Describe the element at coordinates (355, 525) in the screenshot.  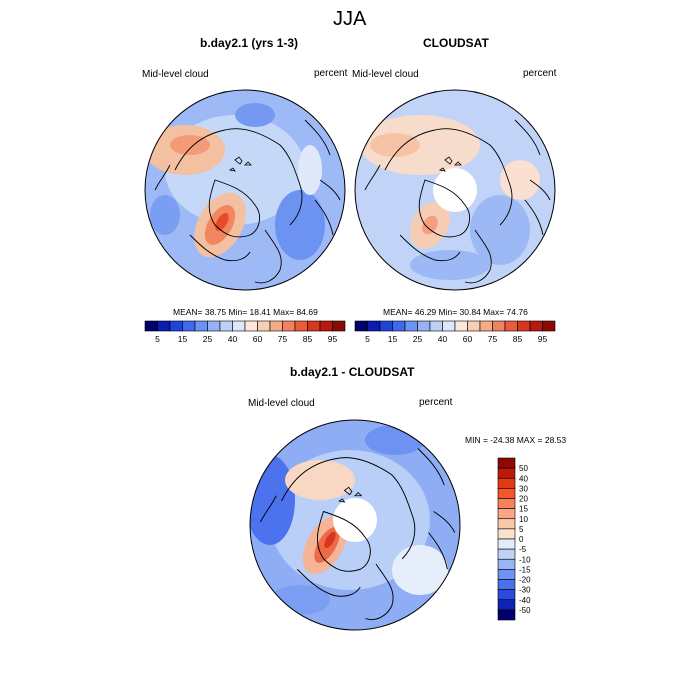
I see `diff-map` at that location.